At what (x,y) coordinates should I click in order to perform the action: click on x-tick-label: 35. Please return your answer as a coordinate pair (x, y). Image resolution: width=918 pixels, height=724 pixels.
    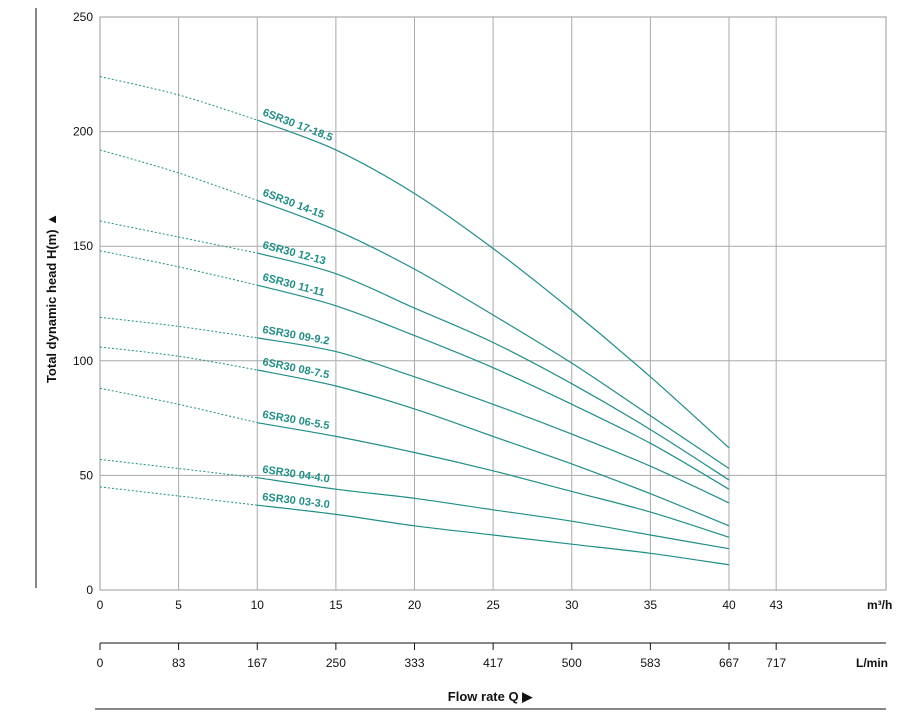
    Looking at the image, I should click on (651, 605).